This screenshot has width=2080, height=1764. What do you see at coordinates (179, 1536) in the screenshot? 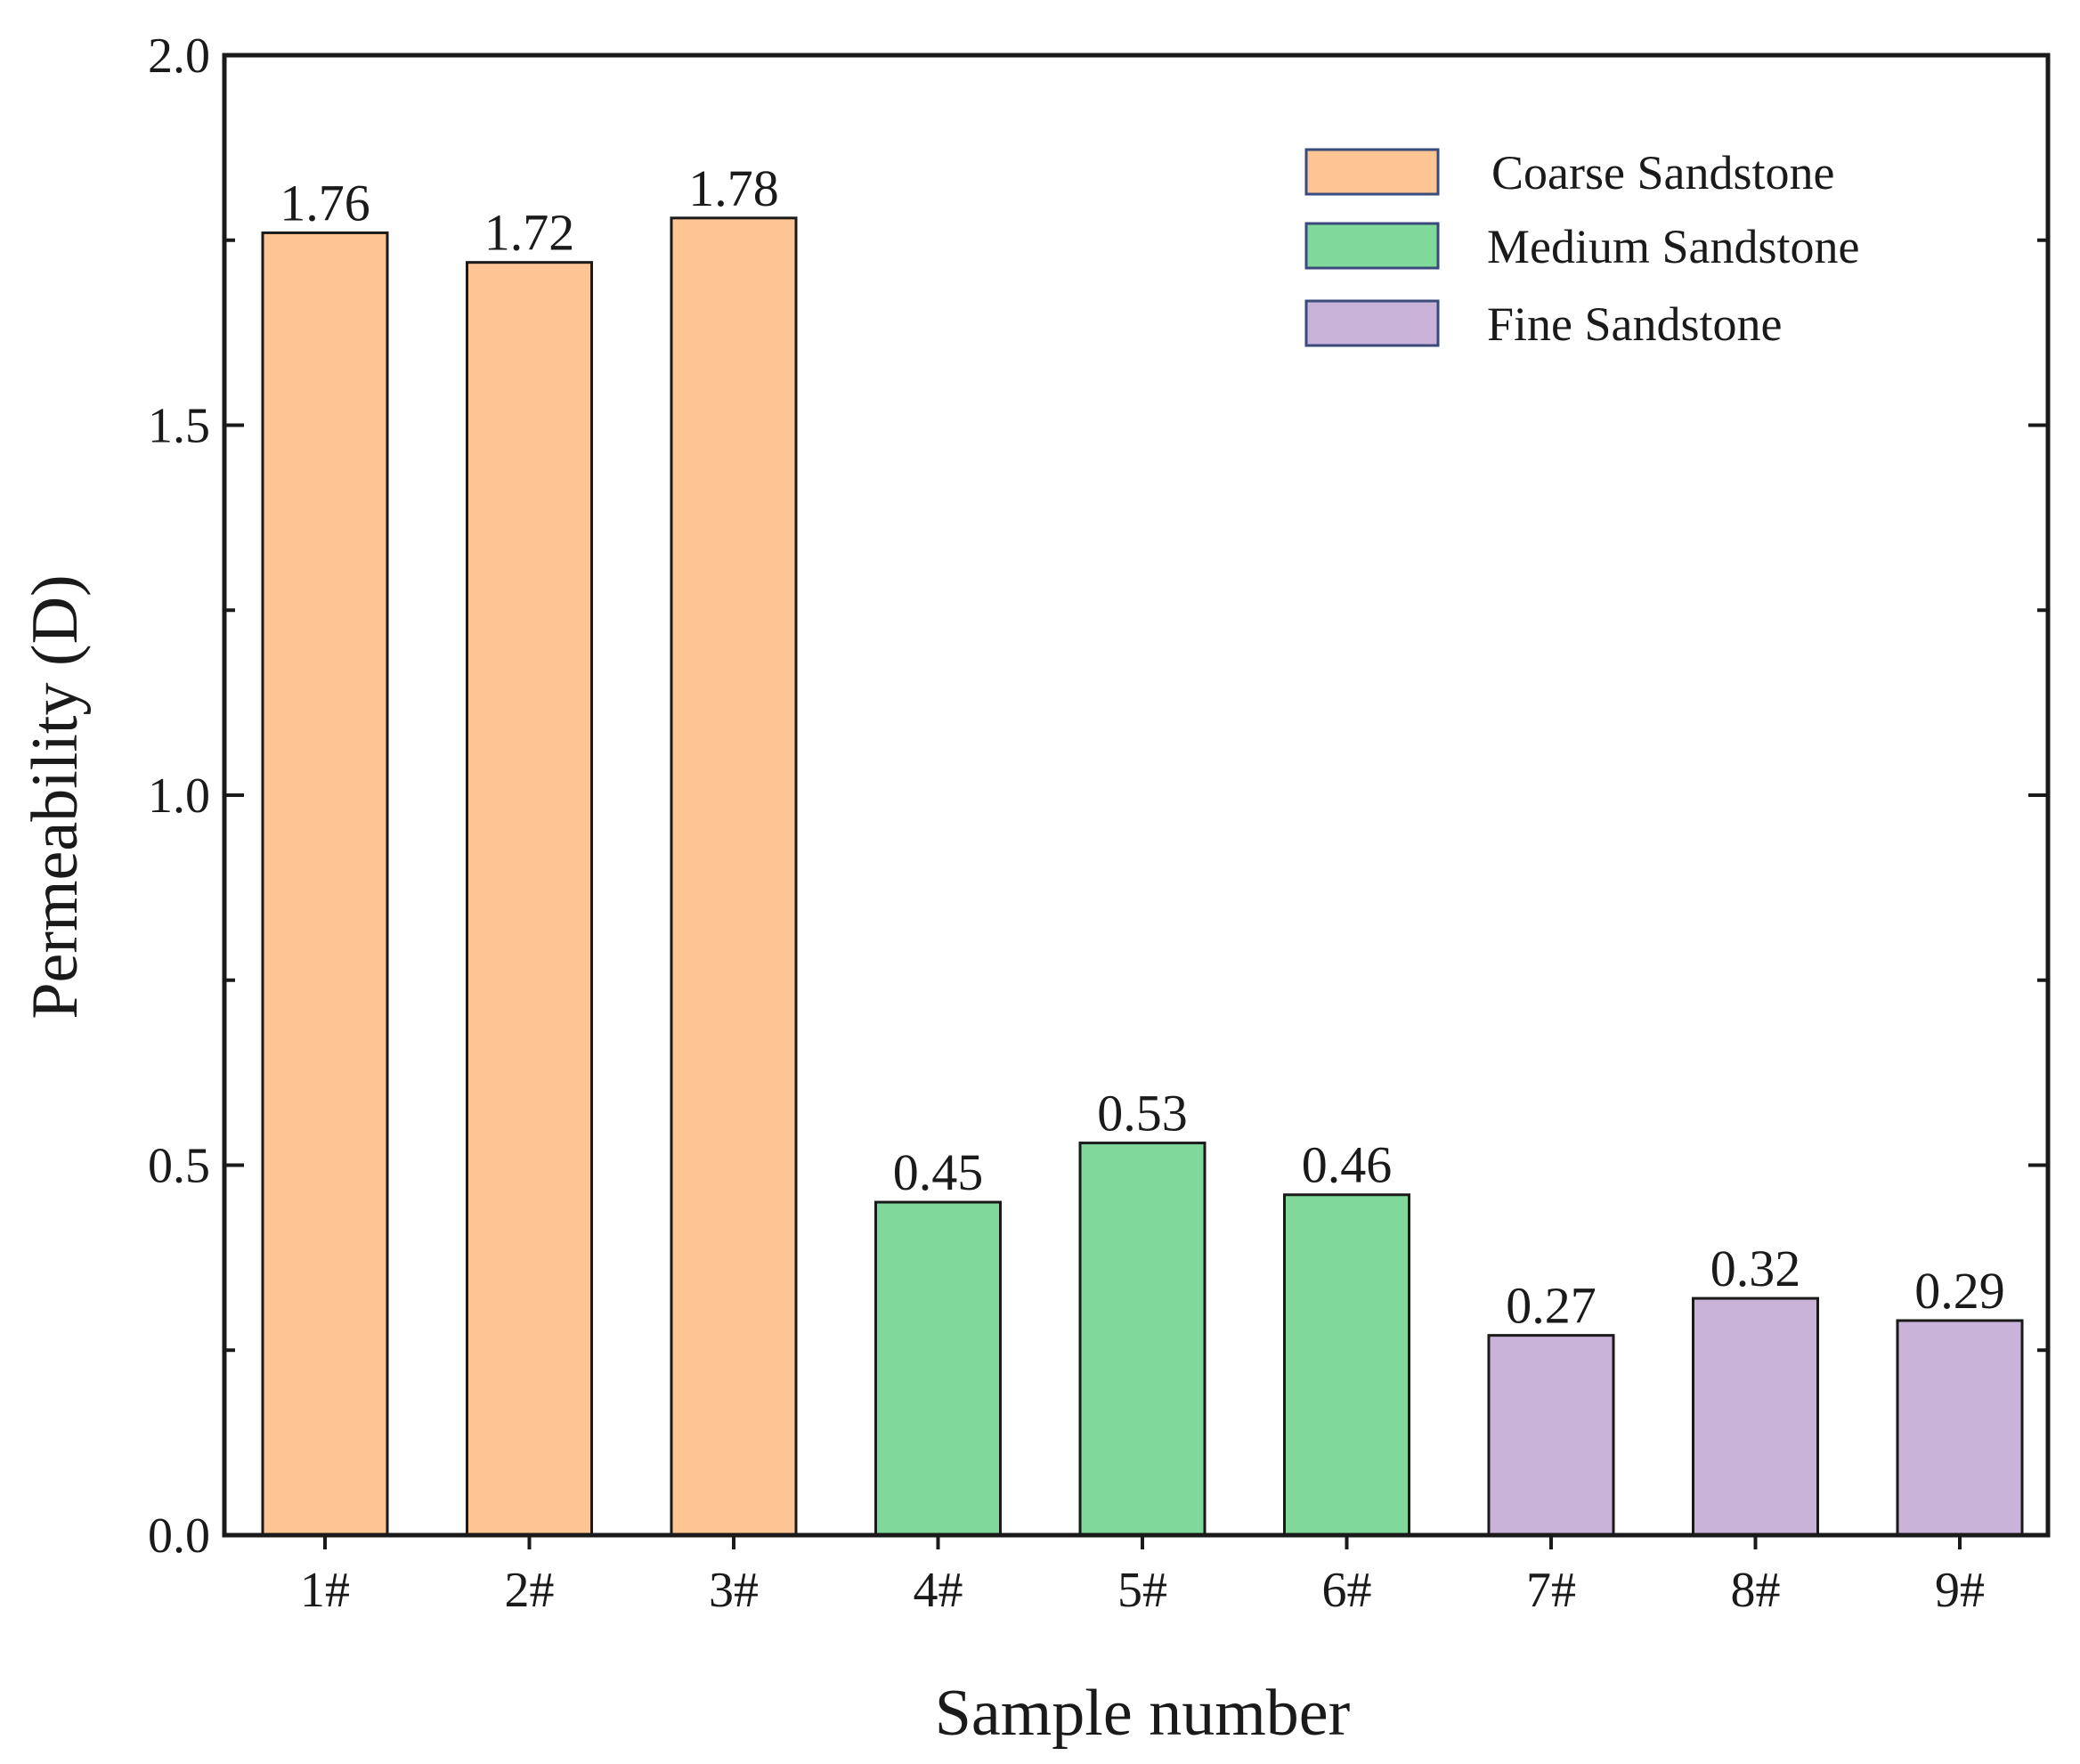
I see `y-tick-label-0: 0.0` at bounding box center [179, 1536].